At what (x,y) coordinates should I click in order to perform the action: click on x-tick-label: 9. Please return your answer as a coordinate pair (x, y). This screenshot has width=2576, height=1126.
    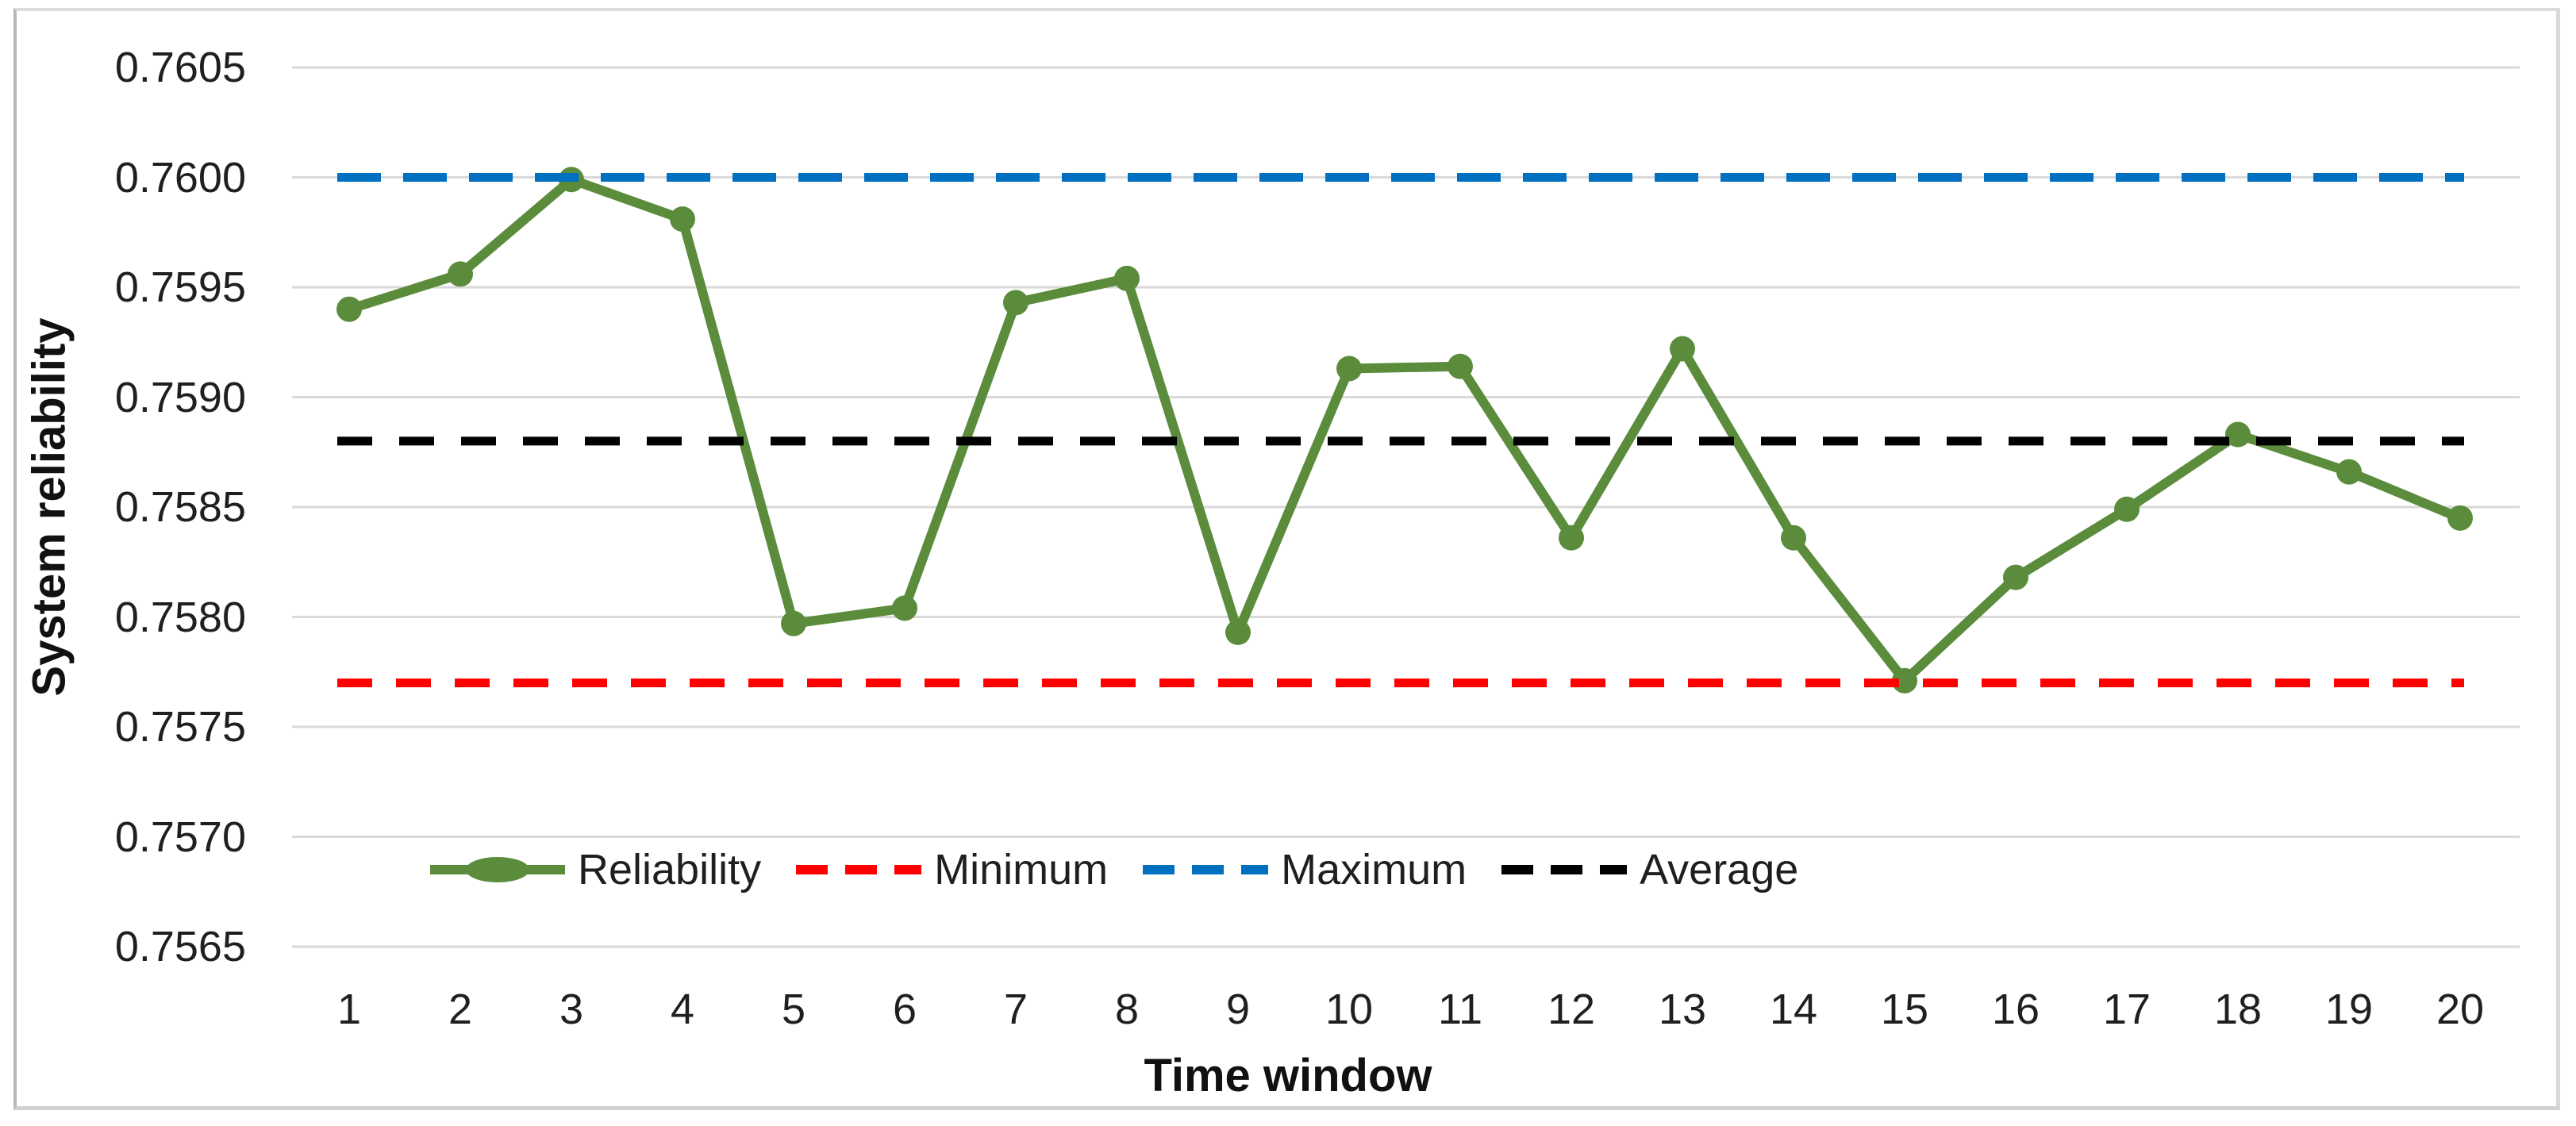
    Looking at the image, I should click on (1238, 1009).